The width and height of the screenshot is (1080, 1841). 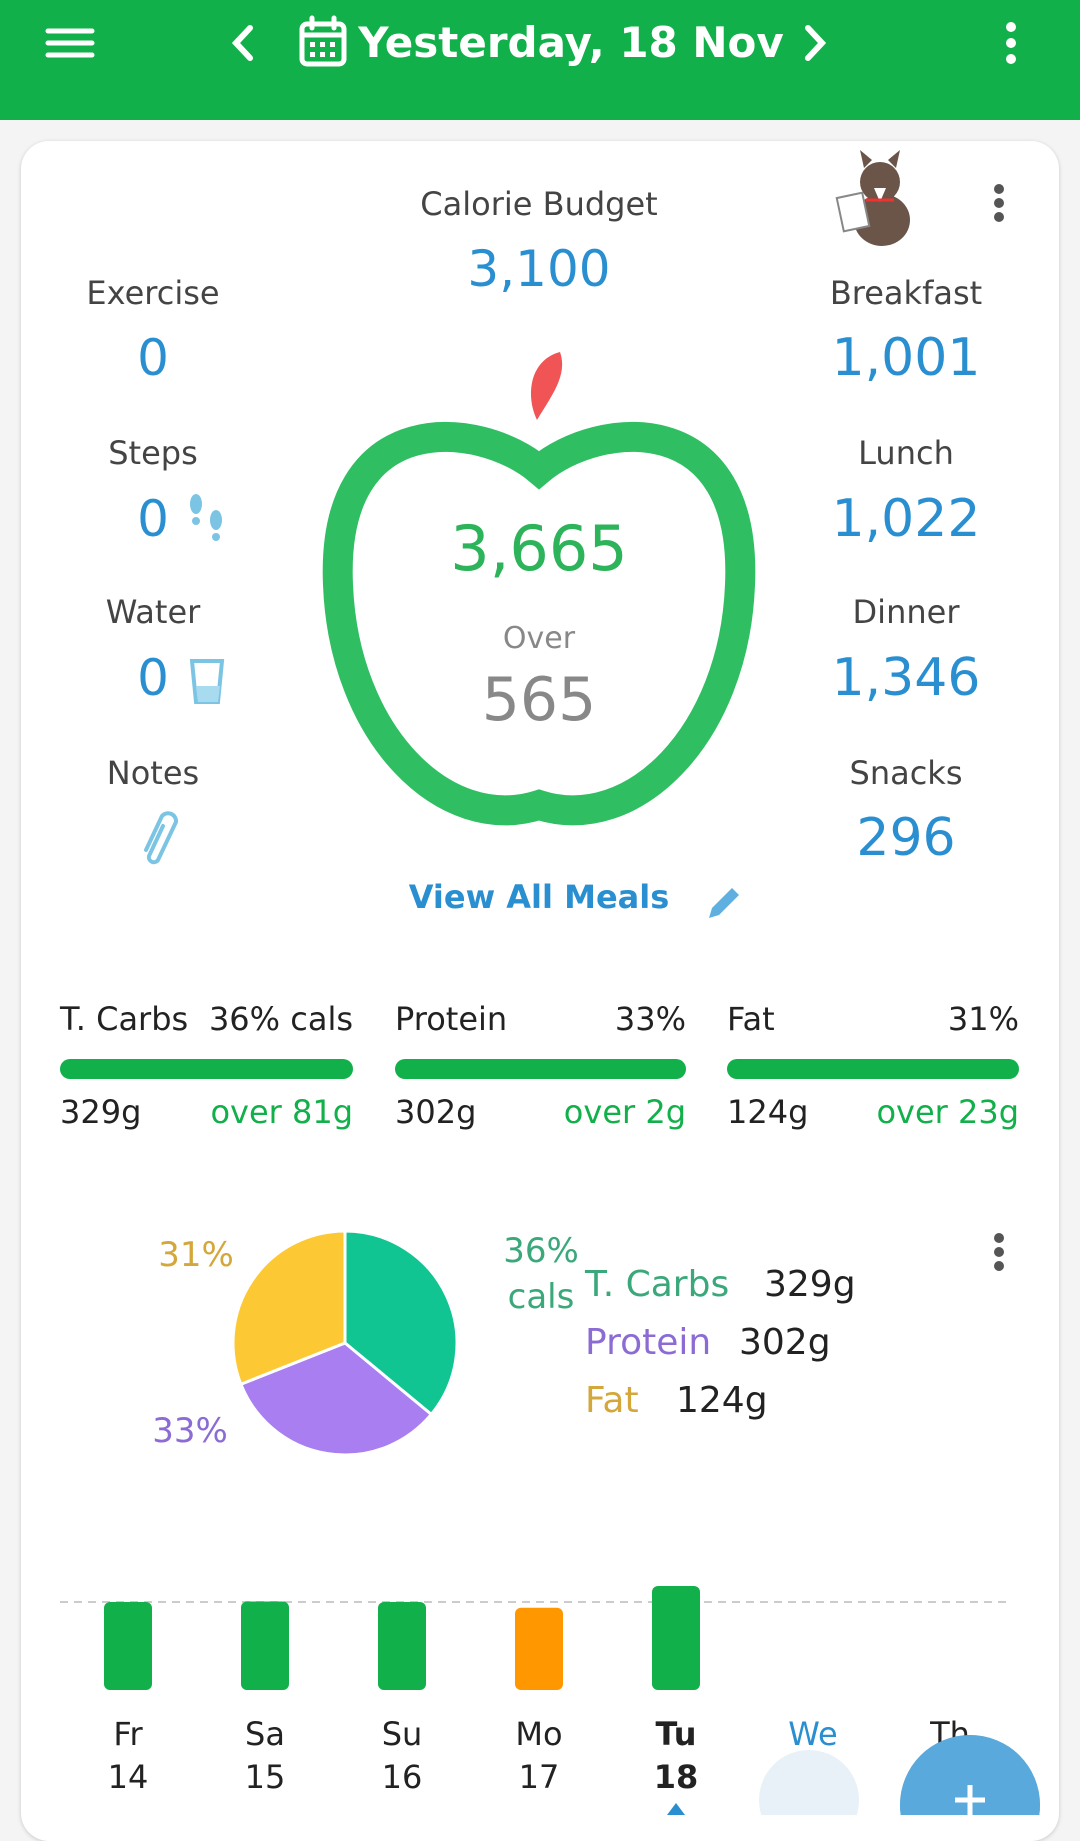 I want to click on next-day, so click(x=816, y=43).